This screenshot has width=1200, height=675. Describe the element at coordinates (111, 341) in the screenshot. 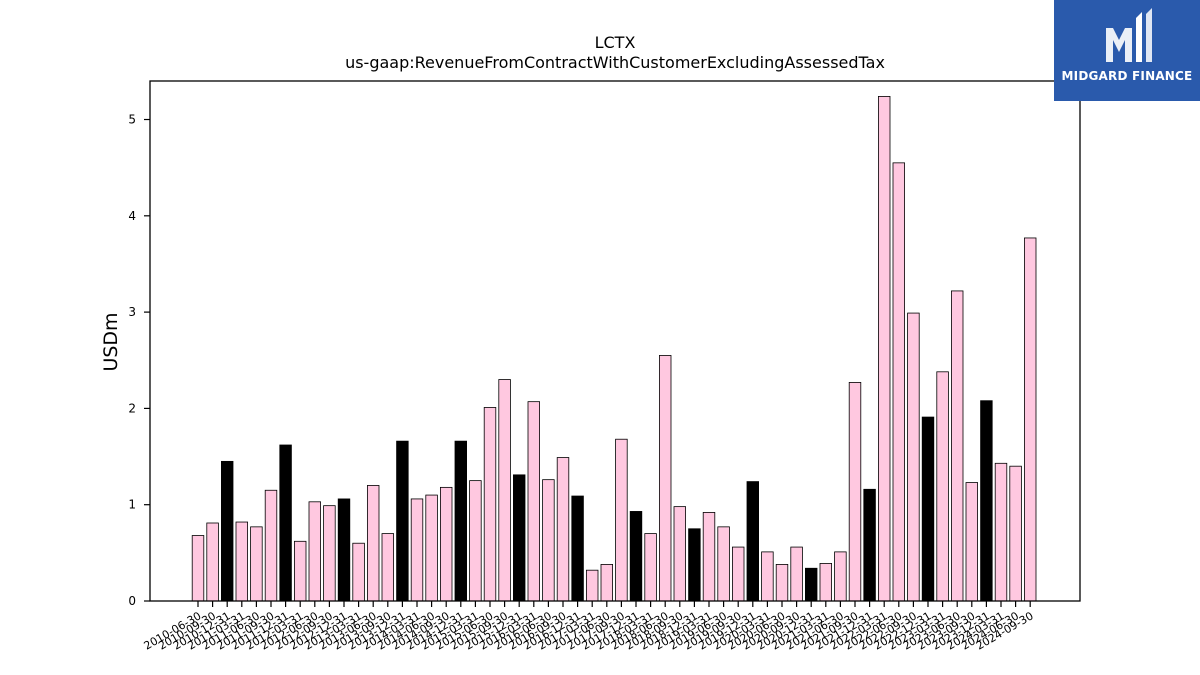

I see `y-axis-label: USDm` at that location.